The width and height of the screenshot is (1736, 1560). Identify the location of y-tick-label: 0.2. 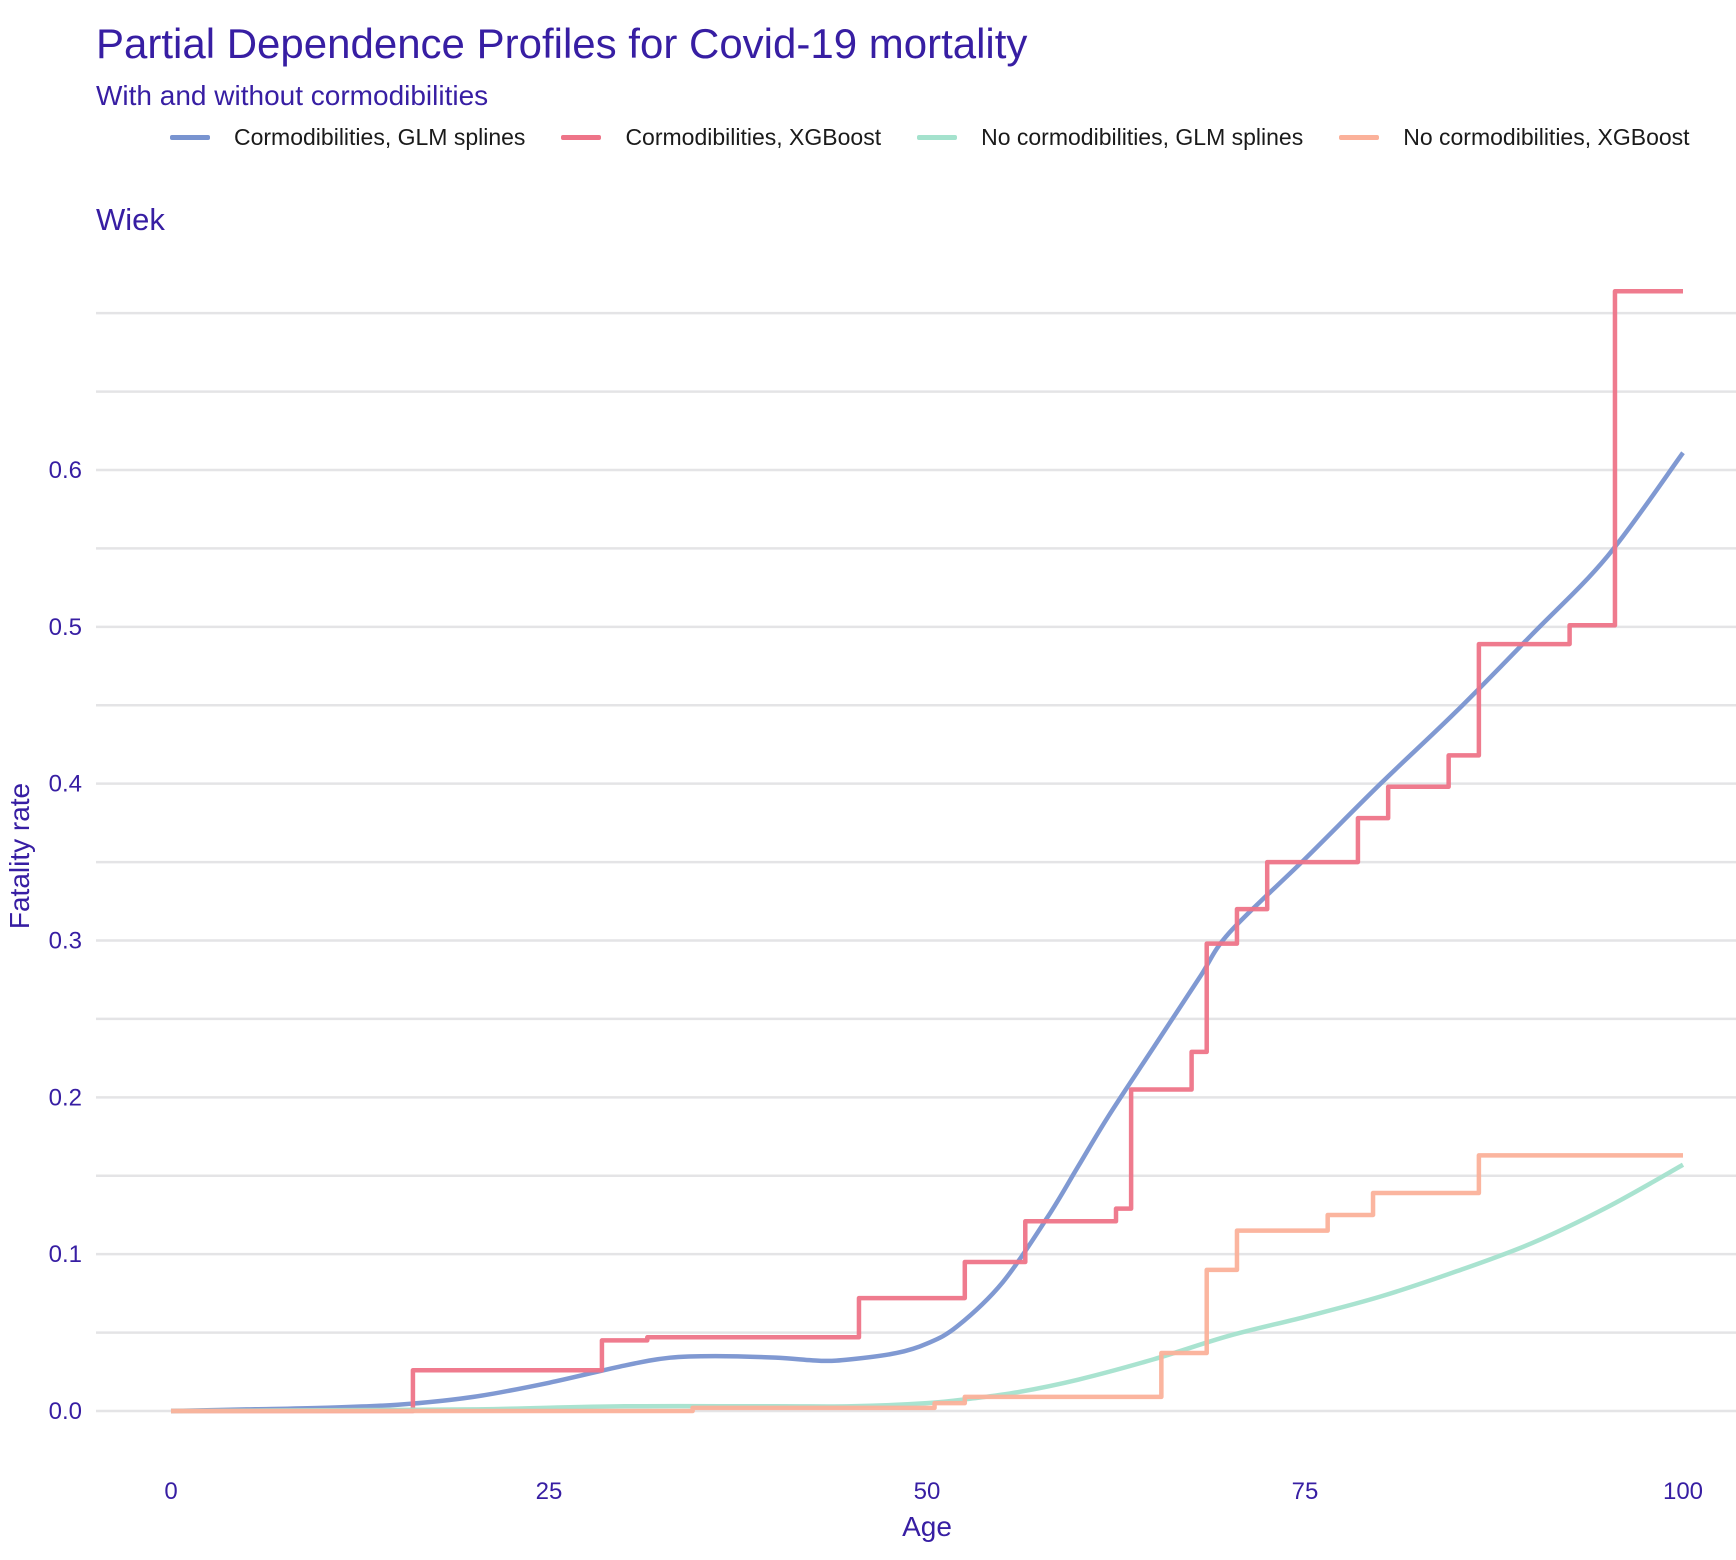
(65, 1097).